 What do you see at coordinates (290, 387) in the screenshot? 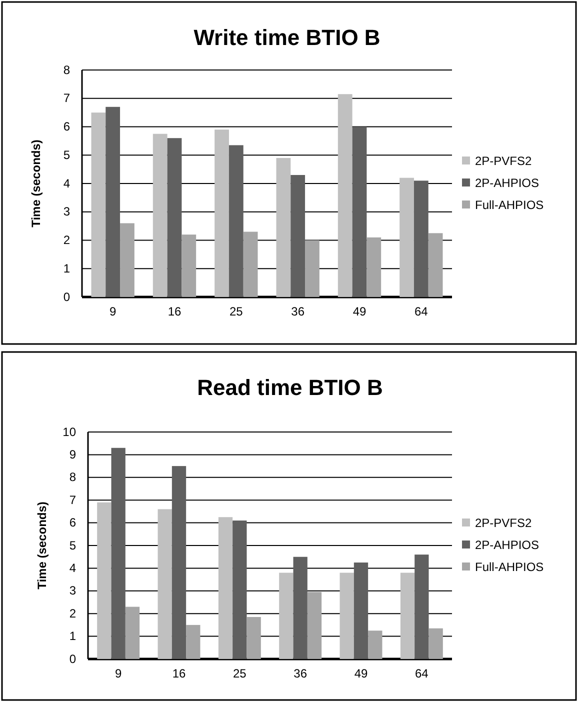
I see `chart-title: Read time BTIO B` at bounding box center [290, 387].